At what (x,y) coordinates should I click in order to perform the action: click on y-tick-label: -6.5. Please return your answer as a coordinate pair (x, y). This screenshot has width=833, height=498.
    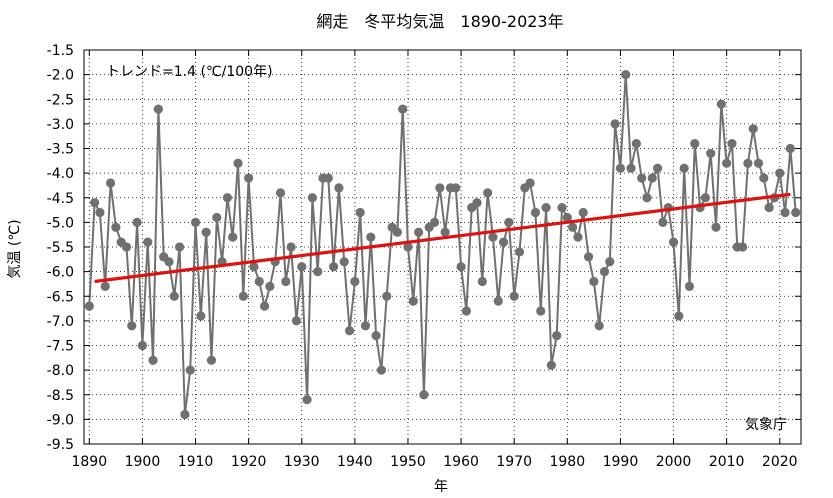
    Looking at the image, I should click on (60, 297).